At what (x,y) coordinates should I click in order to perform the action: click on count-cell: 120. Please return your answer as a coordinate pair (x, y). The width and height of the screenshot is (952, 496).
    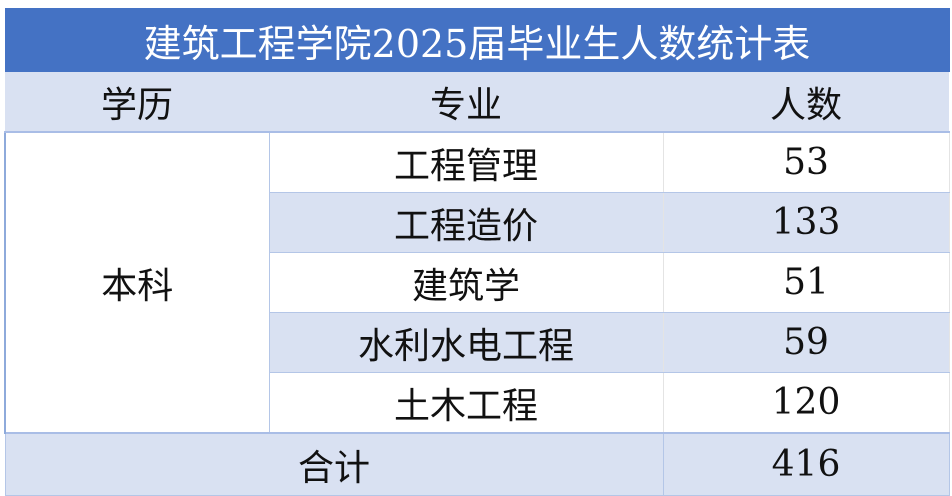
    Looking at the image, I should click on (806, 403).